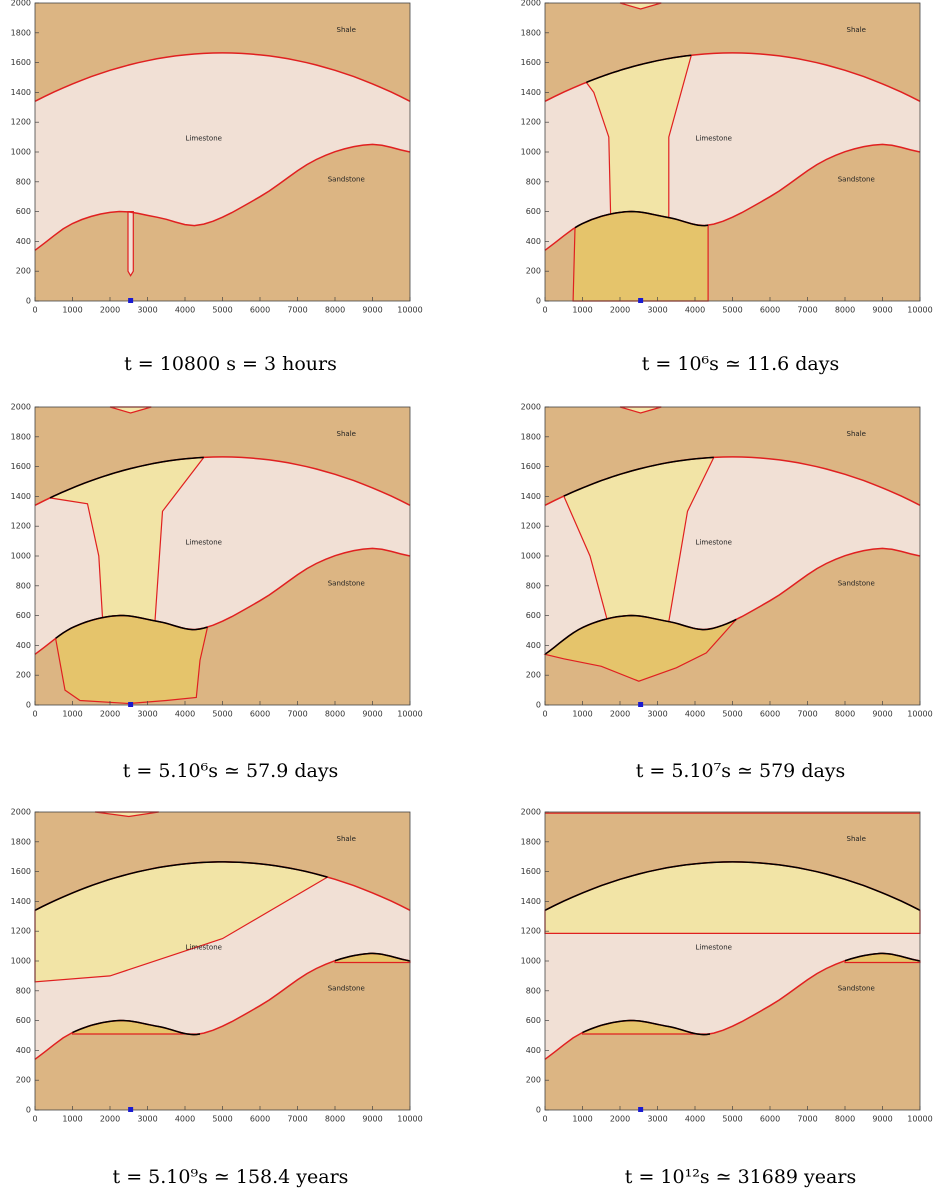 Image resolution: width=933 pixels, height=1191 pixels. I want to click on caption: t = 5.10⁶s ≃ 57.9 days, so click(231, 771).